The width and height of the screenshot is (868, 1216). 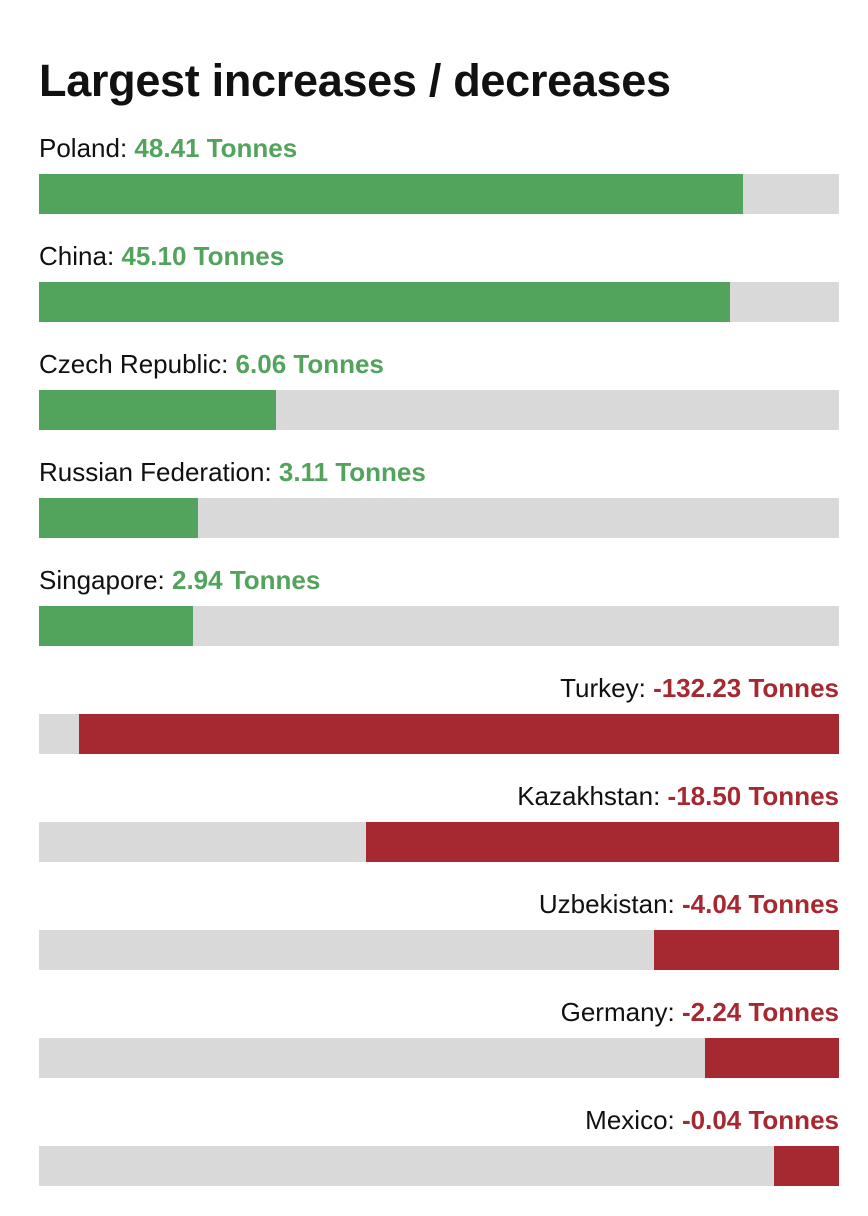 What do you see at coordinates (746, 688) in the screenshot?
I see `bar-value: -132.23 Tonnes` at bounding box center [746, 688].